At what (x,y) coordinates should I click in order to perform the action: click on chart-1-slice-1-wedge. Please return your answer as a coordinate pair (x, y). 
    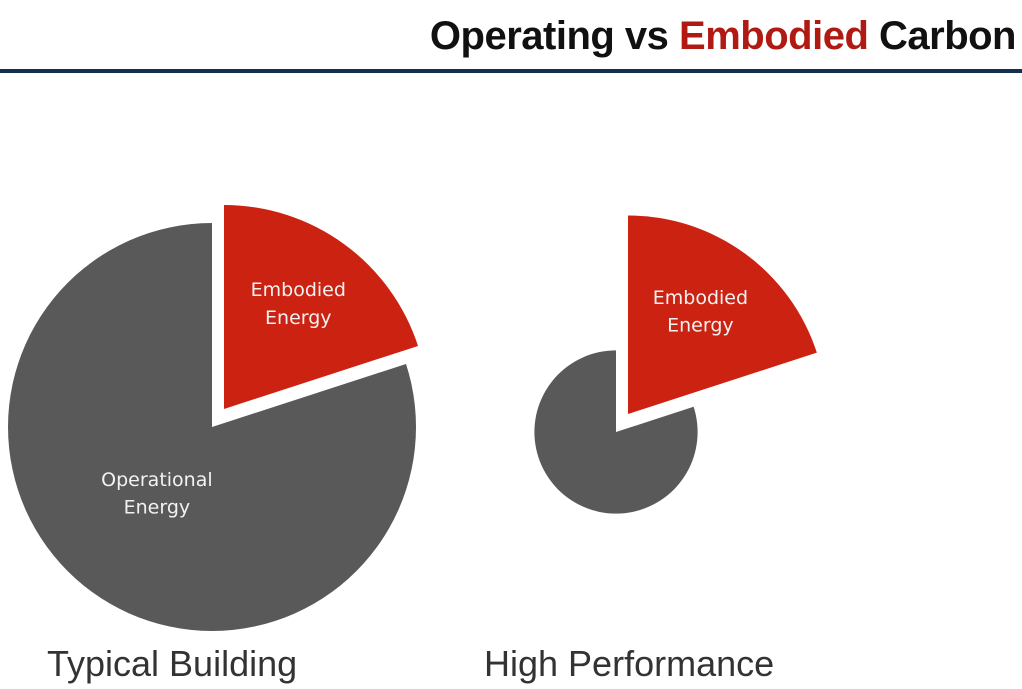
    Looking at the image, I should click on (616, 432).